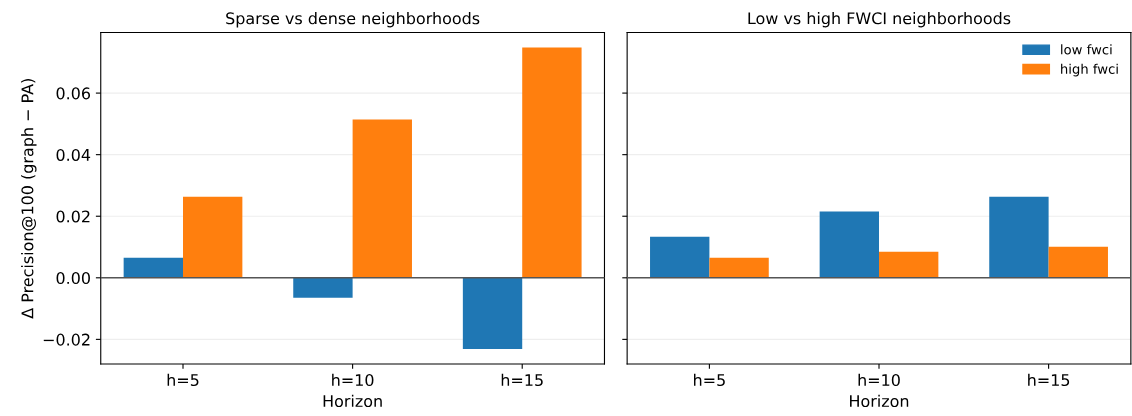 The width and height of the screenshot is (1132, 416). I want to click on legend-label: high fwci, so click(1089, 70).